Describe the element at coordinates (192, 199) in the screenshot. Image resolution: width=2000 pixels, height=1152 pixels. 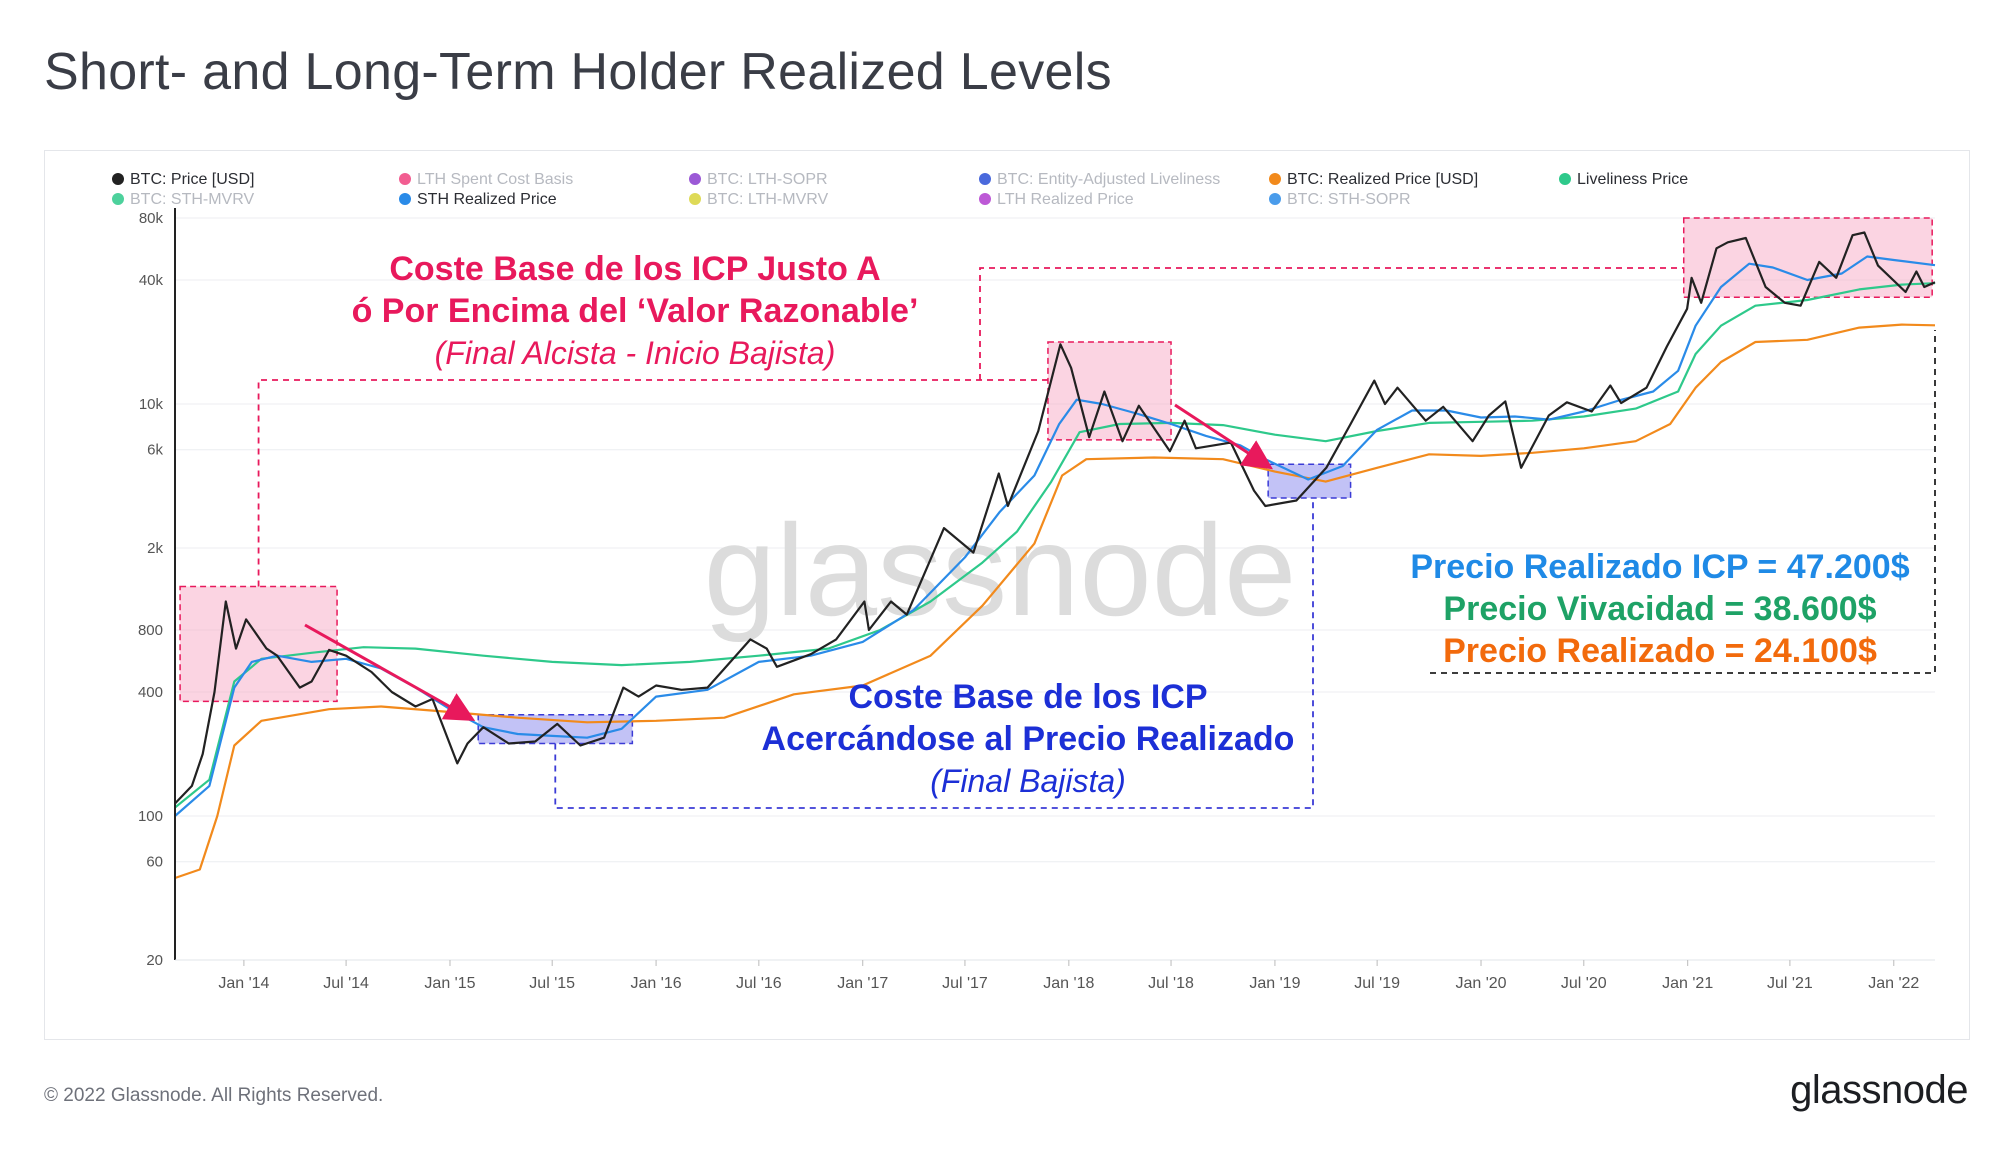
I see `legend-item: BTC: STH-MVRV` at that location.